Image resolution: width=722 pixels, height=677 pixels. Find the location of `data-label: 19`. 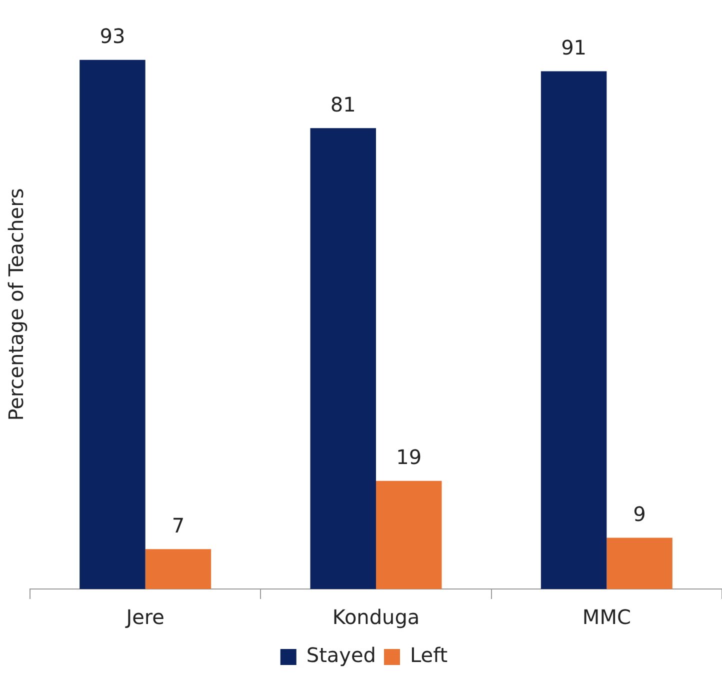

data-label: 19 is located at coordinates (409, 457).